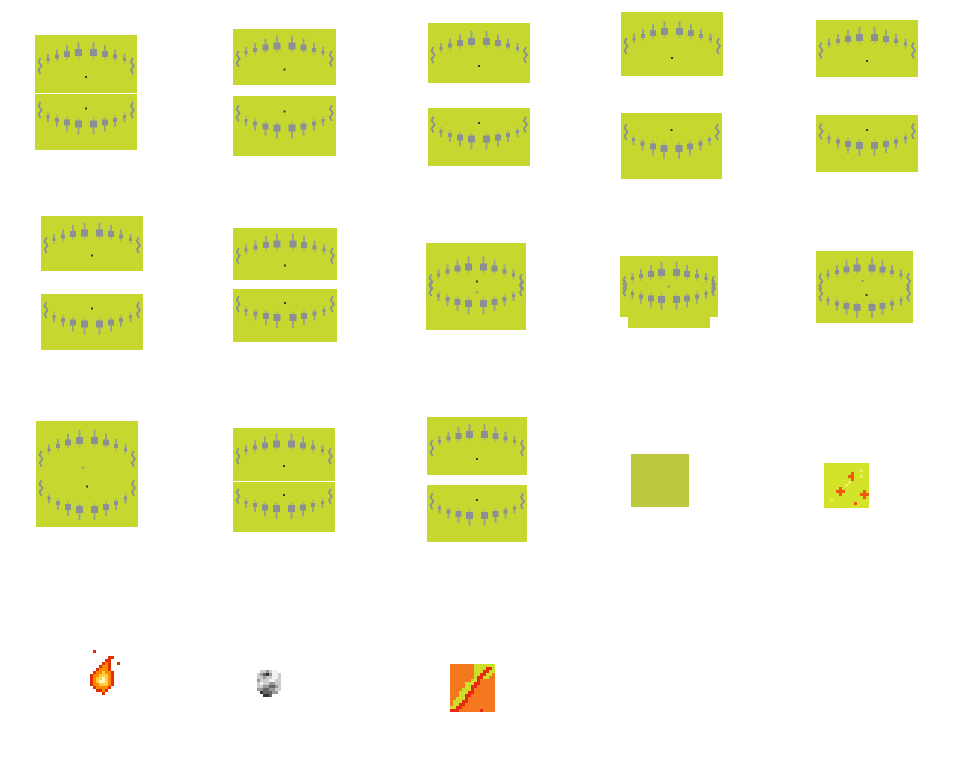 This screenshot has height=768, width=960. Describe the element at coordinates (472, 688) in the screenshot. I see `diagonal-chart-icon` at that location.